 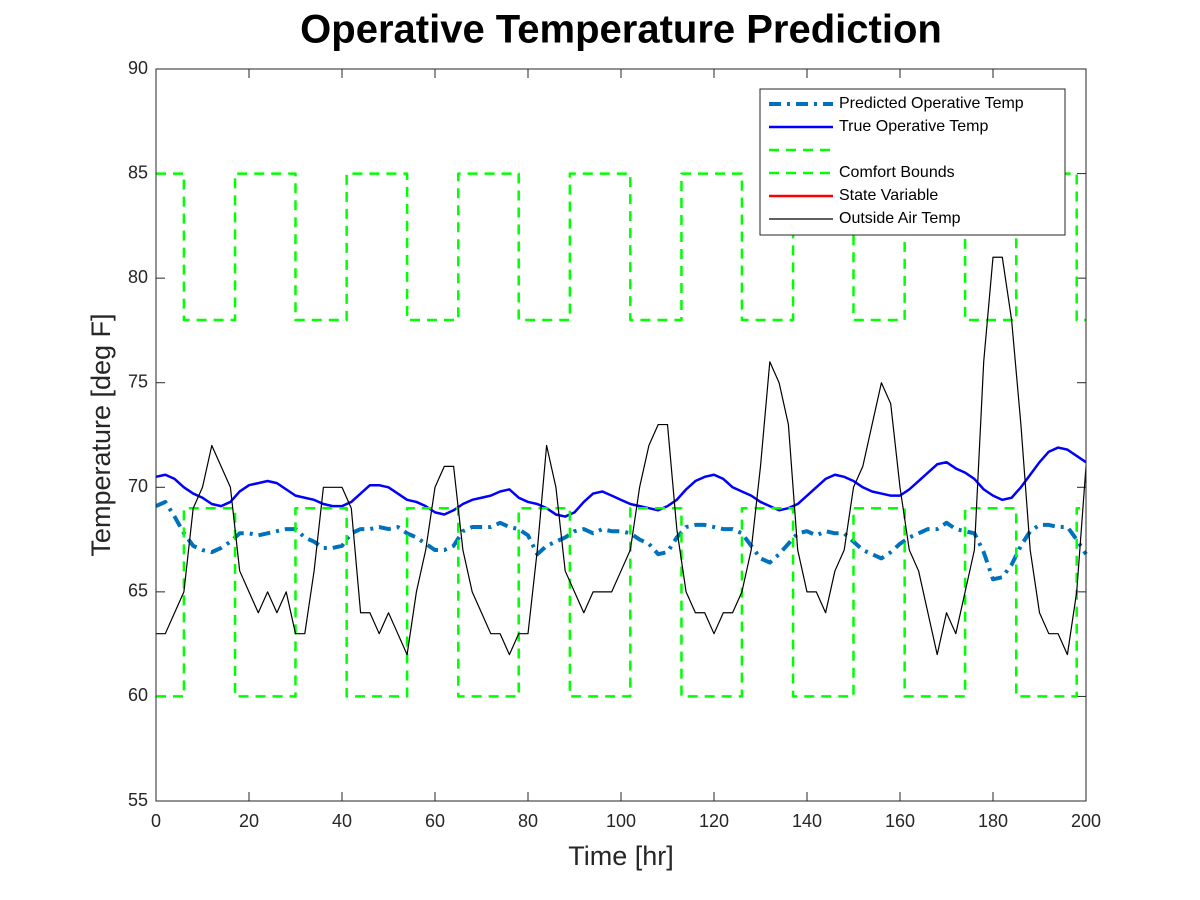 I want to click on legend-label: Comfort Bounds, so click(x=897, y=172).